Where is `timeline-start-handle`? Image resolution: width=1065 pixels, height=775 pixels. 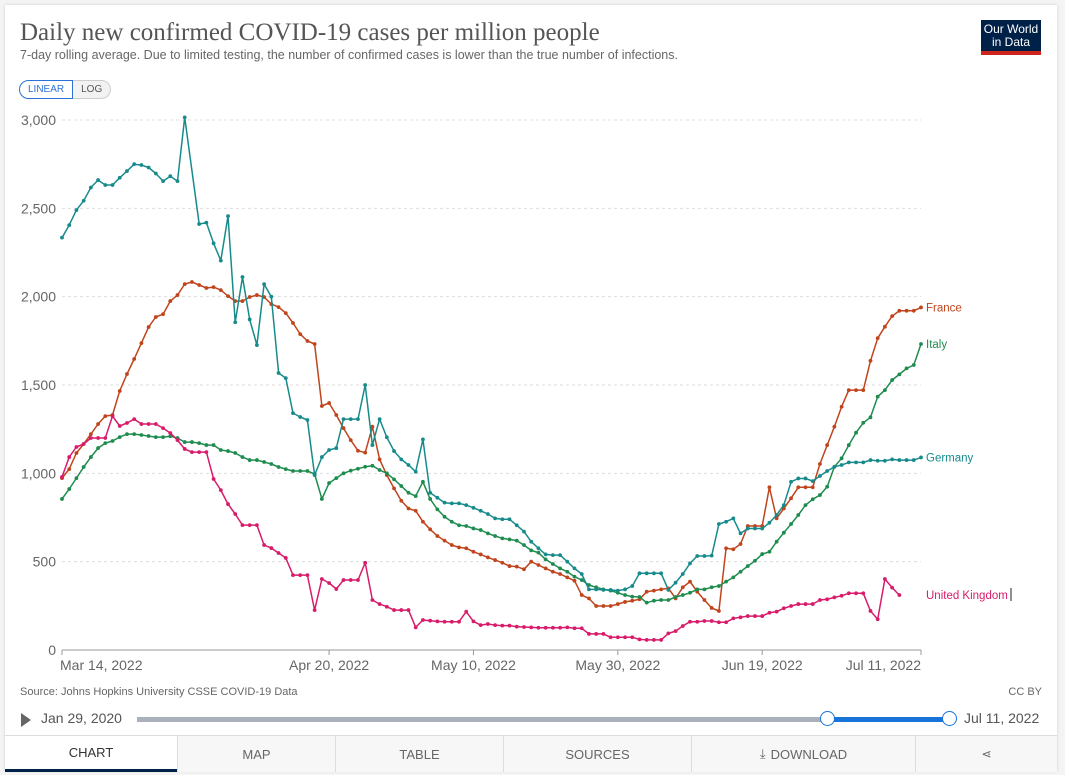 timeline-start-handle is located at coordinates (828, 718).